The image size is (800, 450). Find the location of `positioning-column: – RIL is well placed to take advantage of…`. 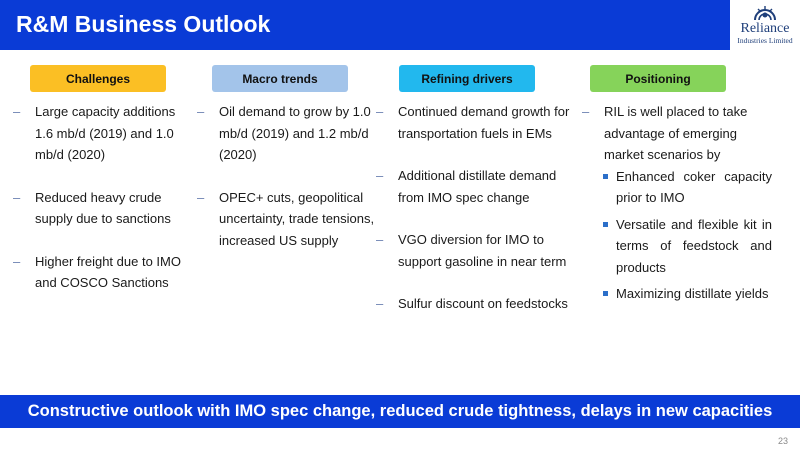

positioning-column: – RIL is well placed to take advantage of… is located at coordinates (677, 203).